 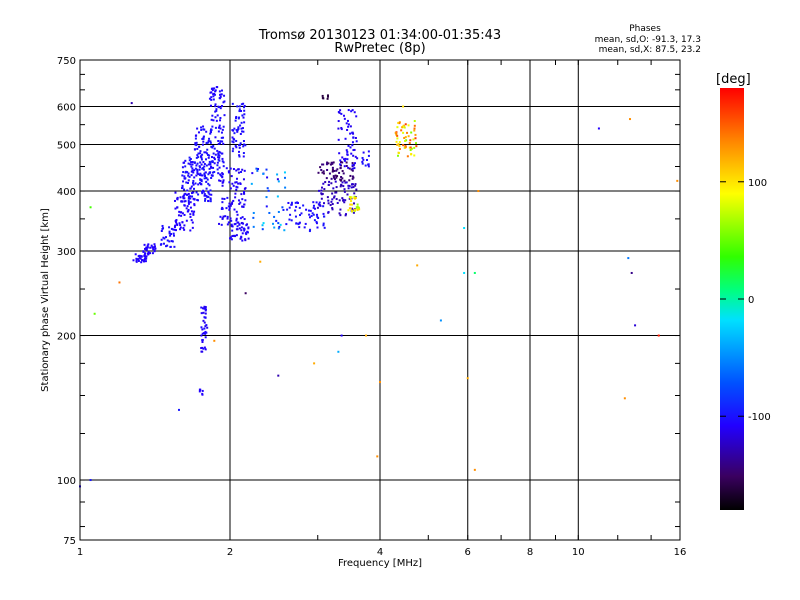 I want to click on y-tick-label: 200, so click(x=66, y=337).